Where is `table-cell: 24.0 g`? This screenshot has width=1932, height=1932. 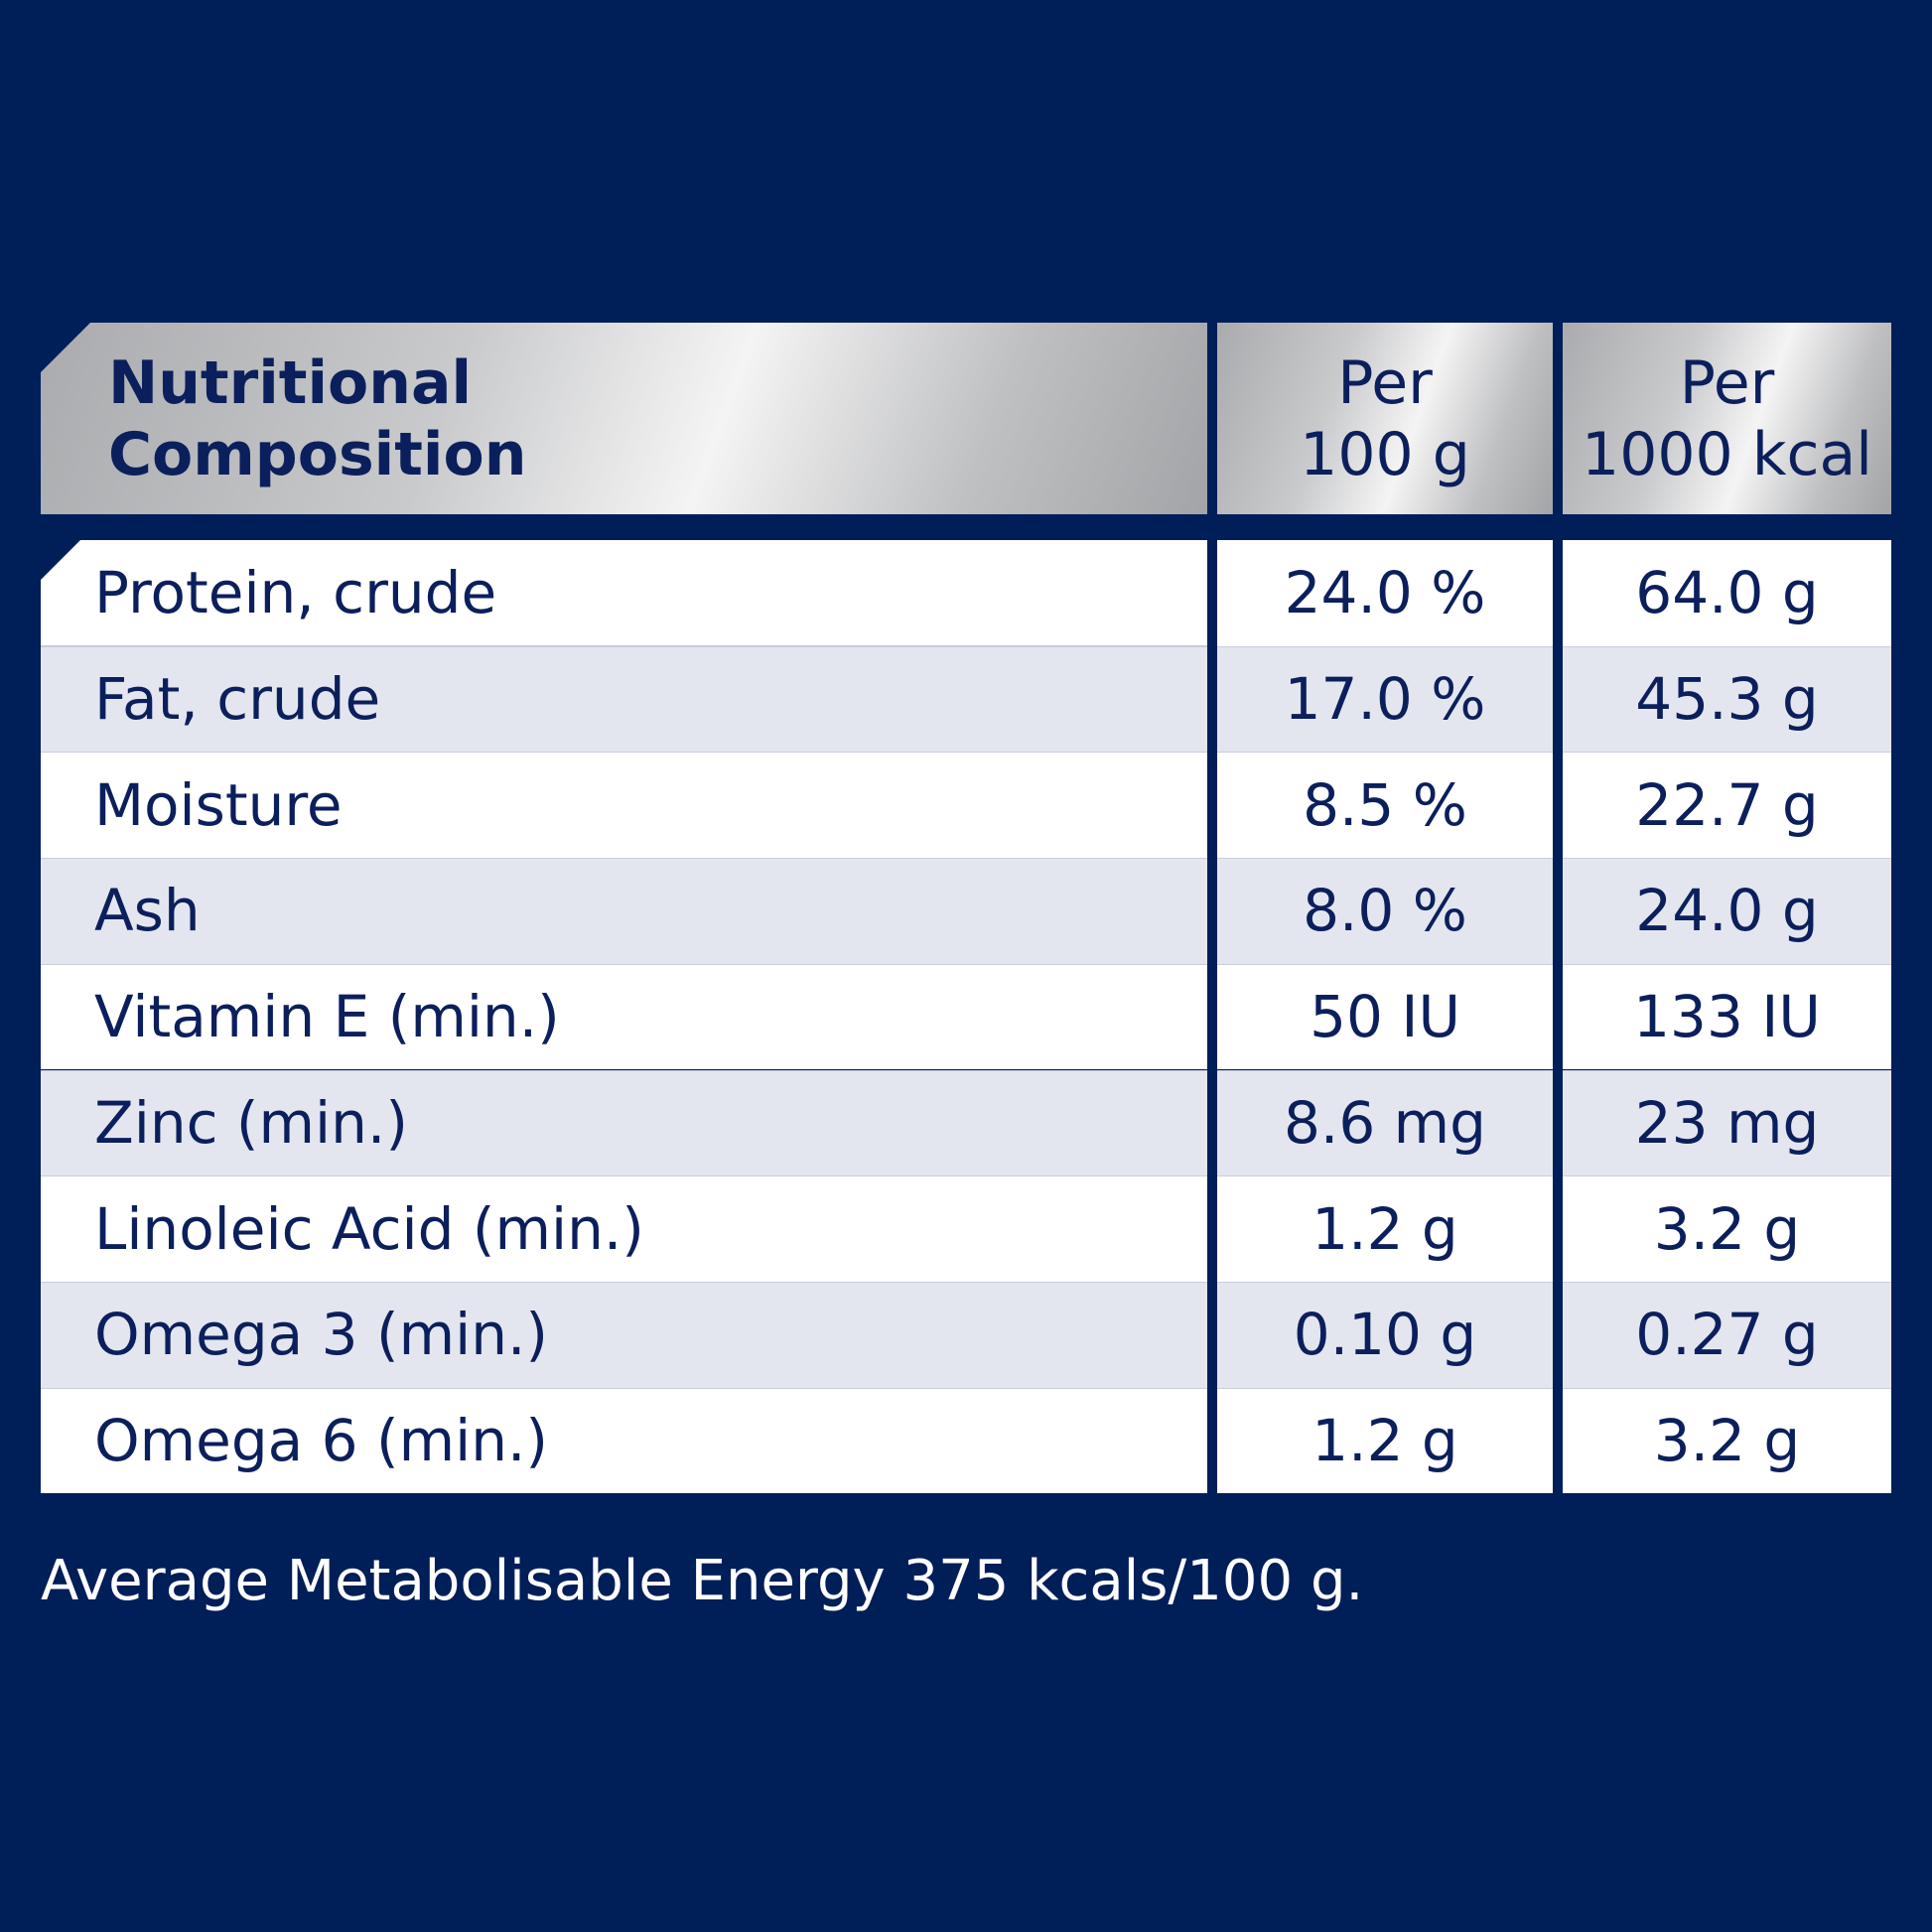
table-cell: 24.0 g is located at coordinates (1727, 911).